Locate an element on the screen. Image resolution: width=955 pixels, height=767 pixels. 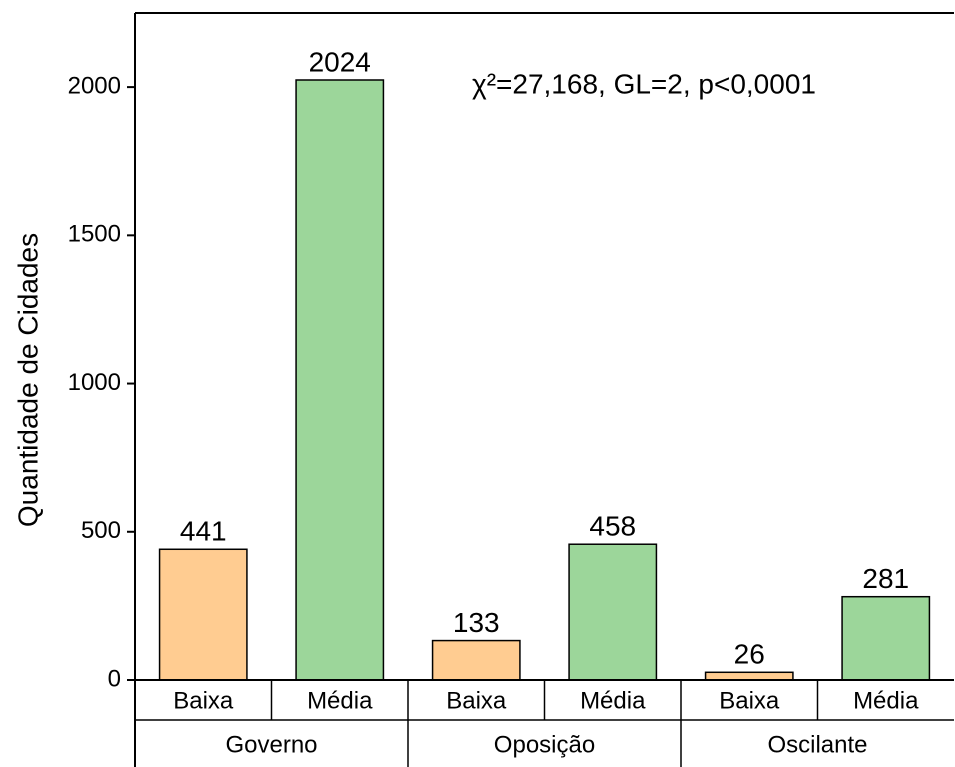
x-tick-label: Governo is located at coordinates (271, 744).